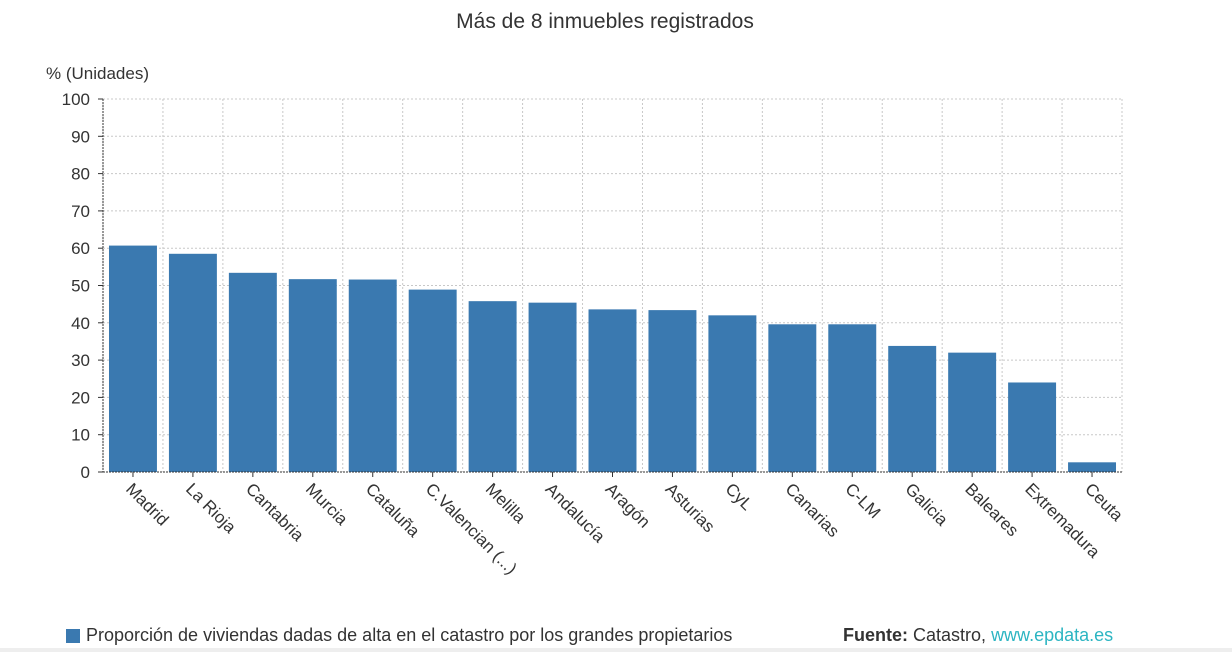 The height and width of the screenshot is (652, 1232). What do you see at coordinates (862, 500) in the screenshot?
I see `x-tick-label: C-LM` at bounding box center [862, 500].